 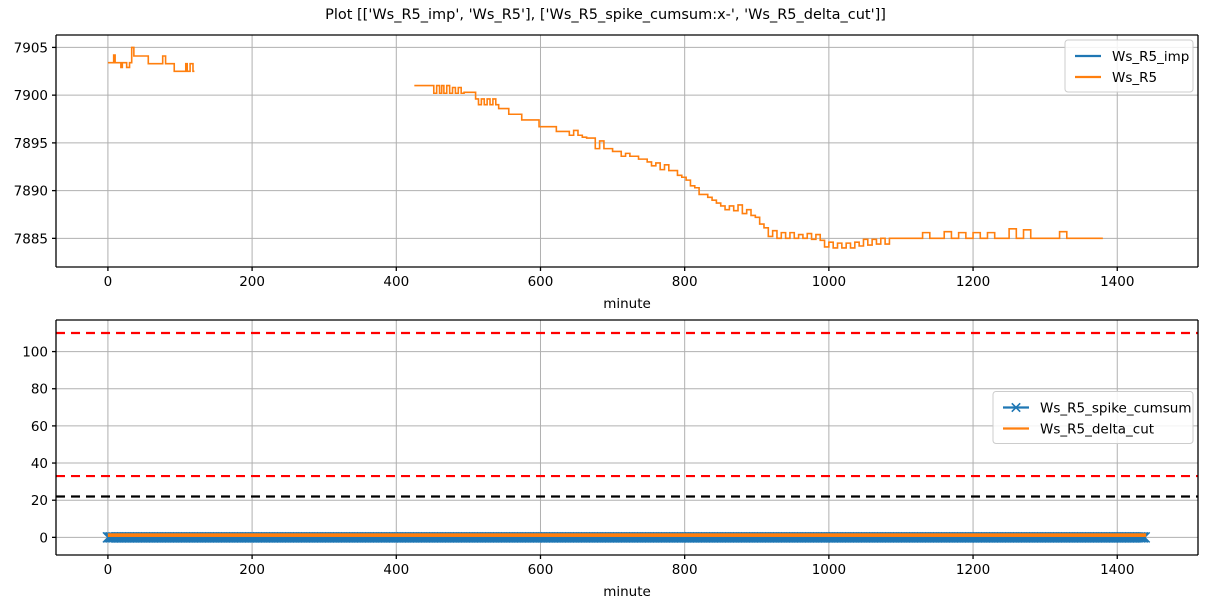 What do you see at coordinates (31, 192) in the screenshot?
I see `ytick-label: 7890` at bounding box center [31, 192].